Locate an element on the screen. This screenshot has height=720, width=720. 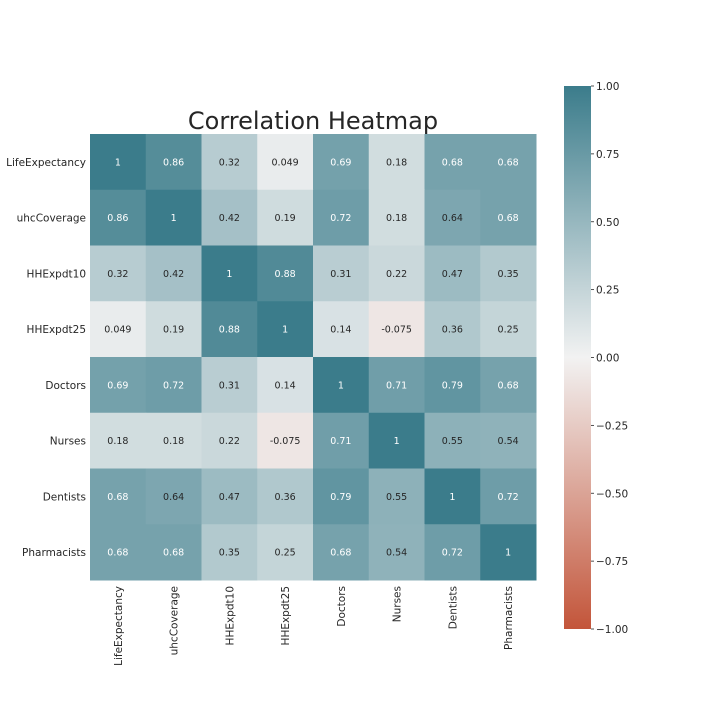
cell-value-label: 0.14 is located at coordinates (340, 330).